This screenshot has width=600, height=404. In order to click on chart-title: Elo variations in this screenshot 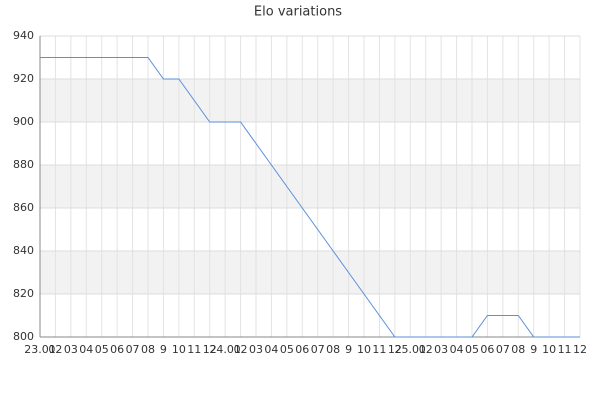, I will do `click(298, 12)`.